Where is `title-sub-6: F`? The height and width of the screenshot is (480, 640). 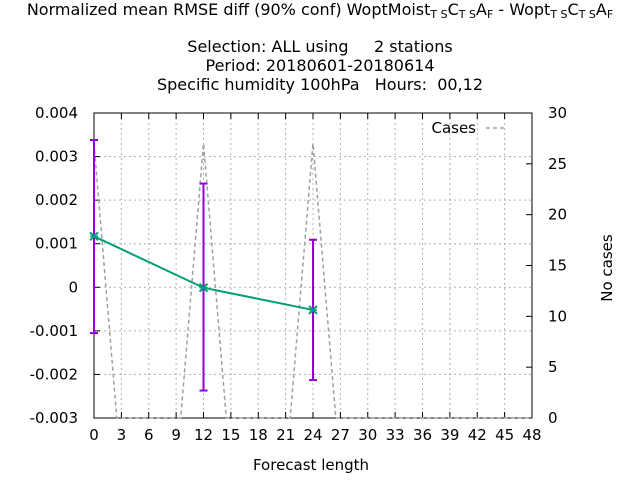
title-sub-6: F is located at coordinates (610, 14).